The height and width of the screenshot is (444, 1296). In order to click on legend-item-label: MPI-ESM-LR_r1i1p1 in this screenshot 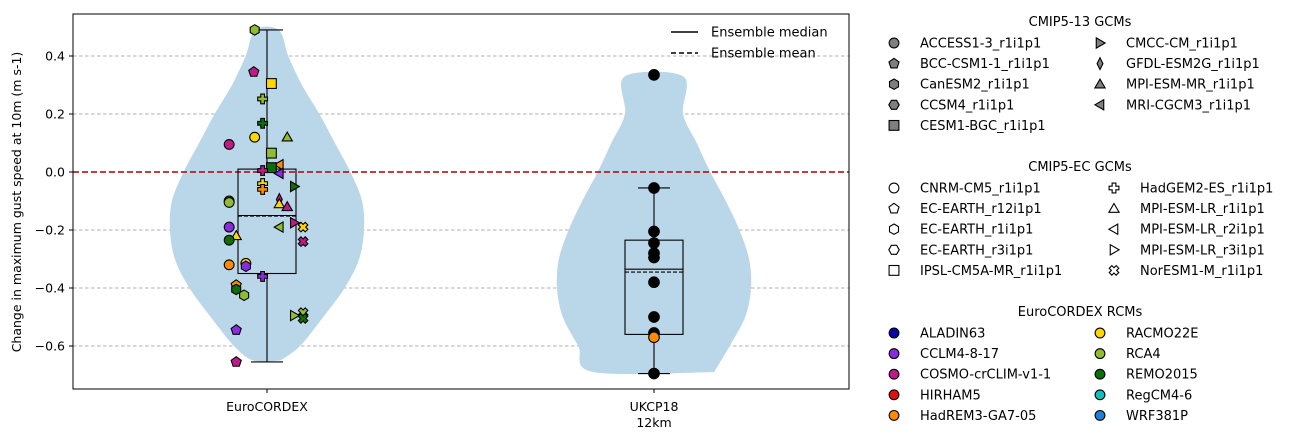, I will do `click(1202, 209)`.